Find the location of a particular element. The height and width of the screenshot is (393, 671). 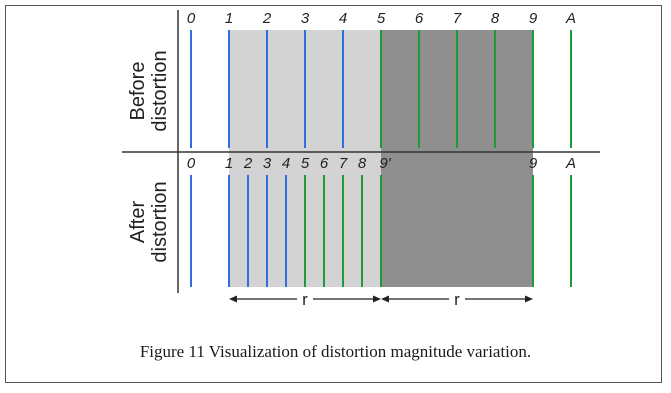

before-tick-3: 3 is located at coordinates (305, 18).